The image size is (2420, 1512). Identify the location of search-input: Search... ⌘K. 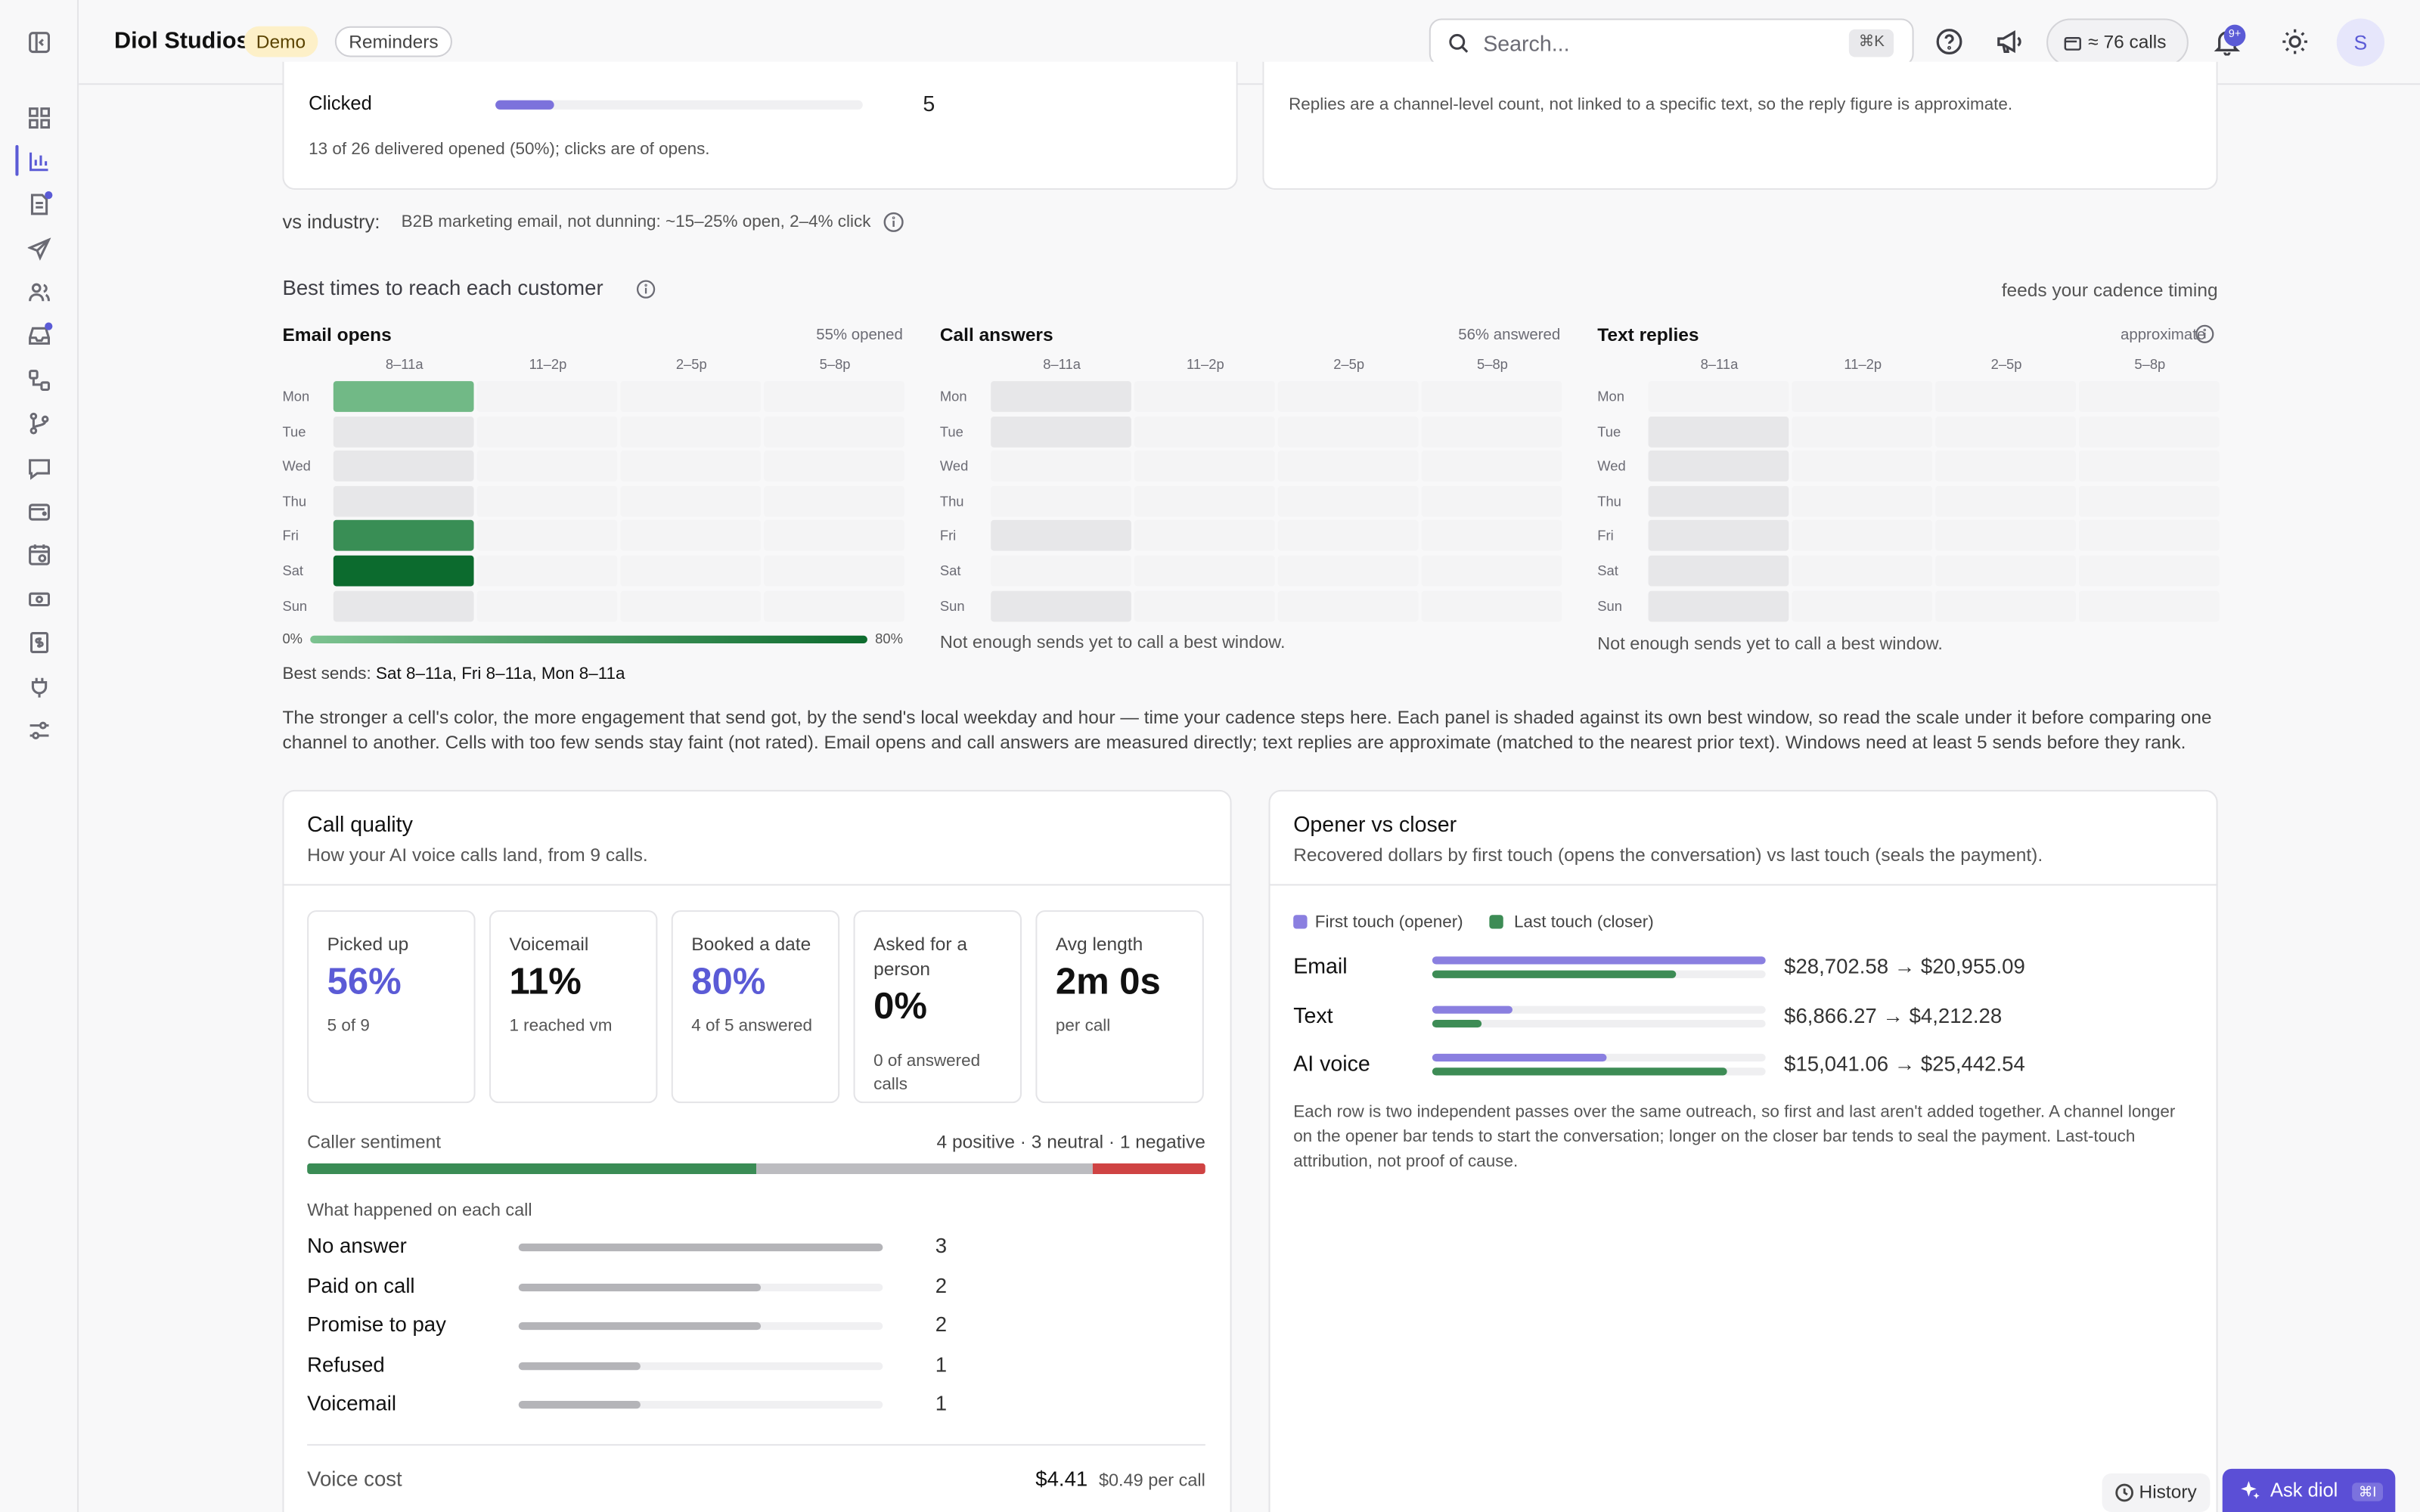
(1671, 42).